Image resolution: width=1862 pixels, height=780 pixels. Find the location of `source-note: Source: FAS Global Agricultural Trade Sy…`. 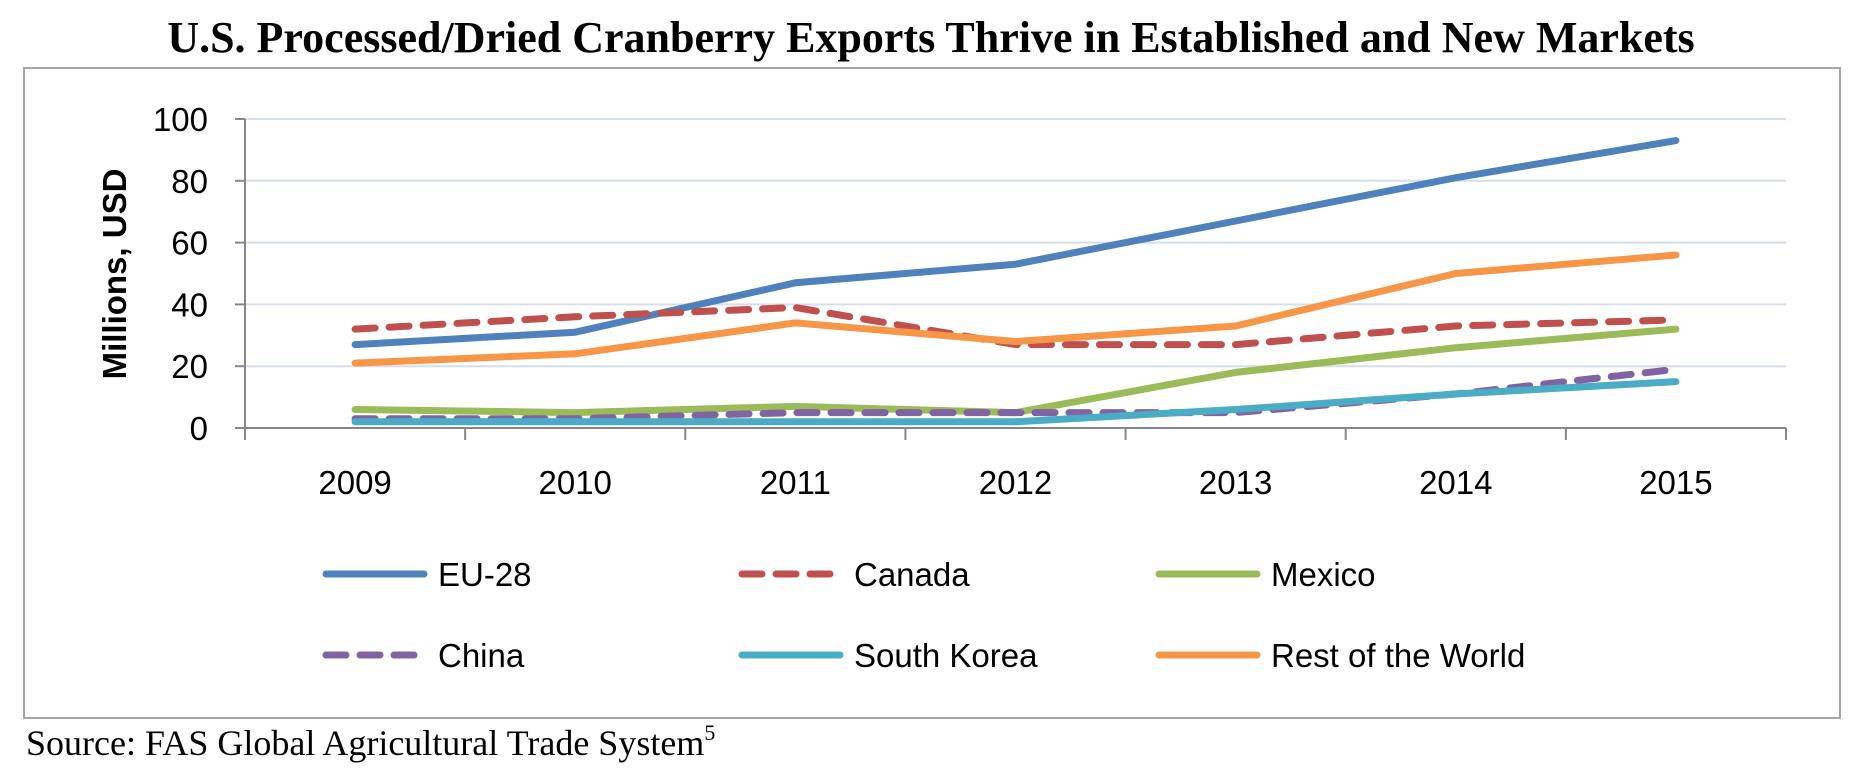

source-note: Source: FAS Global Agricultural Trade Sy… is located at coordinates (371, 742).